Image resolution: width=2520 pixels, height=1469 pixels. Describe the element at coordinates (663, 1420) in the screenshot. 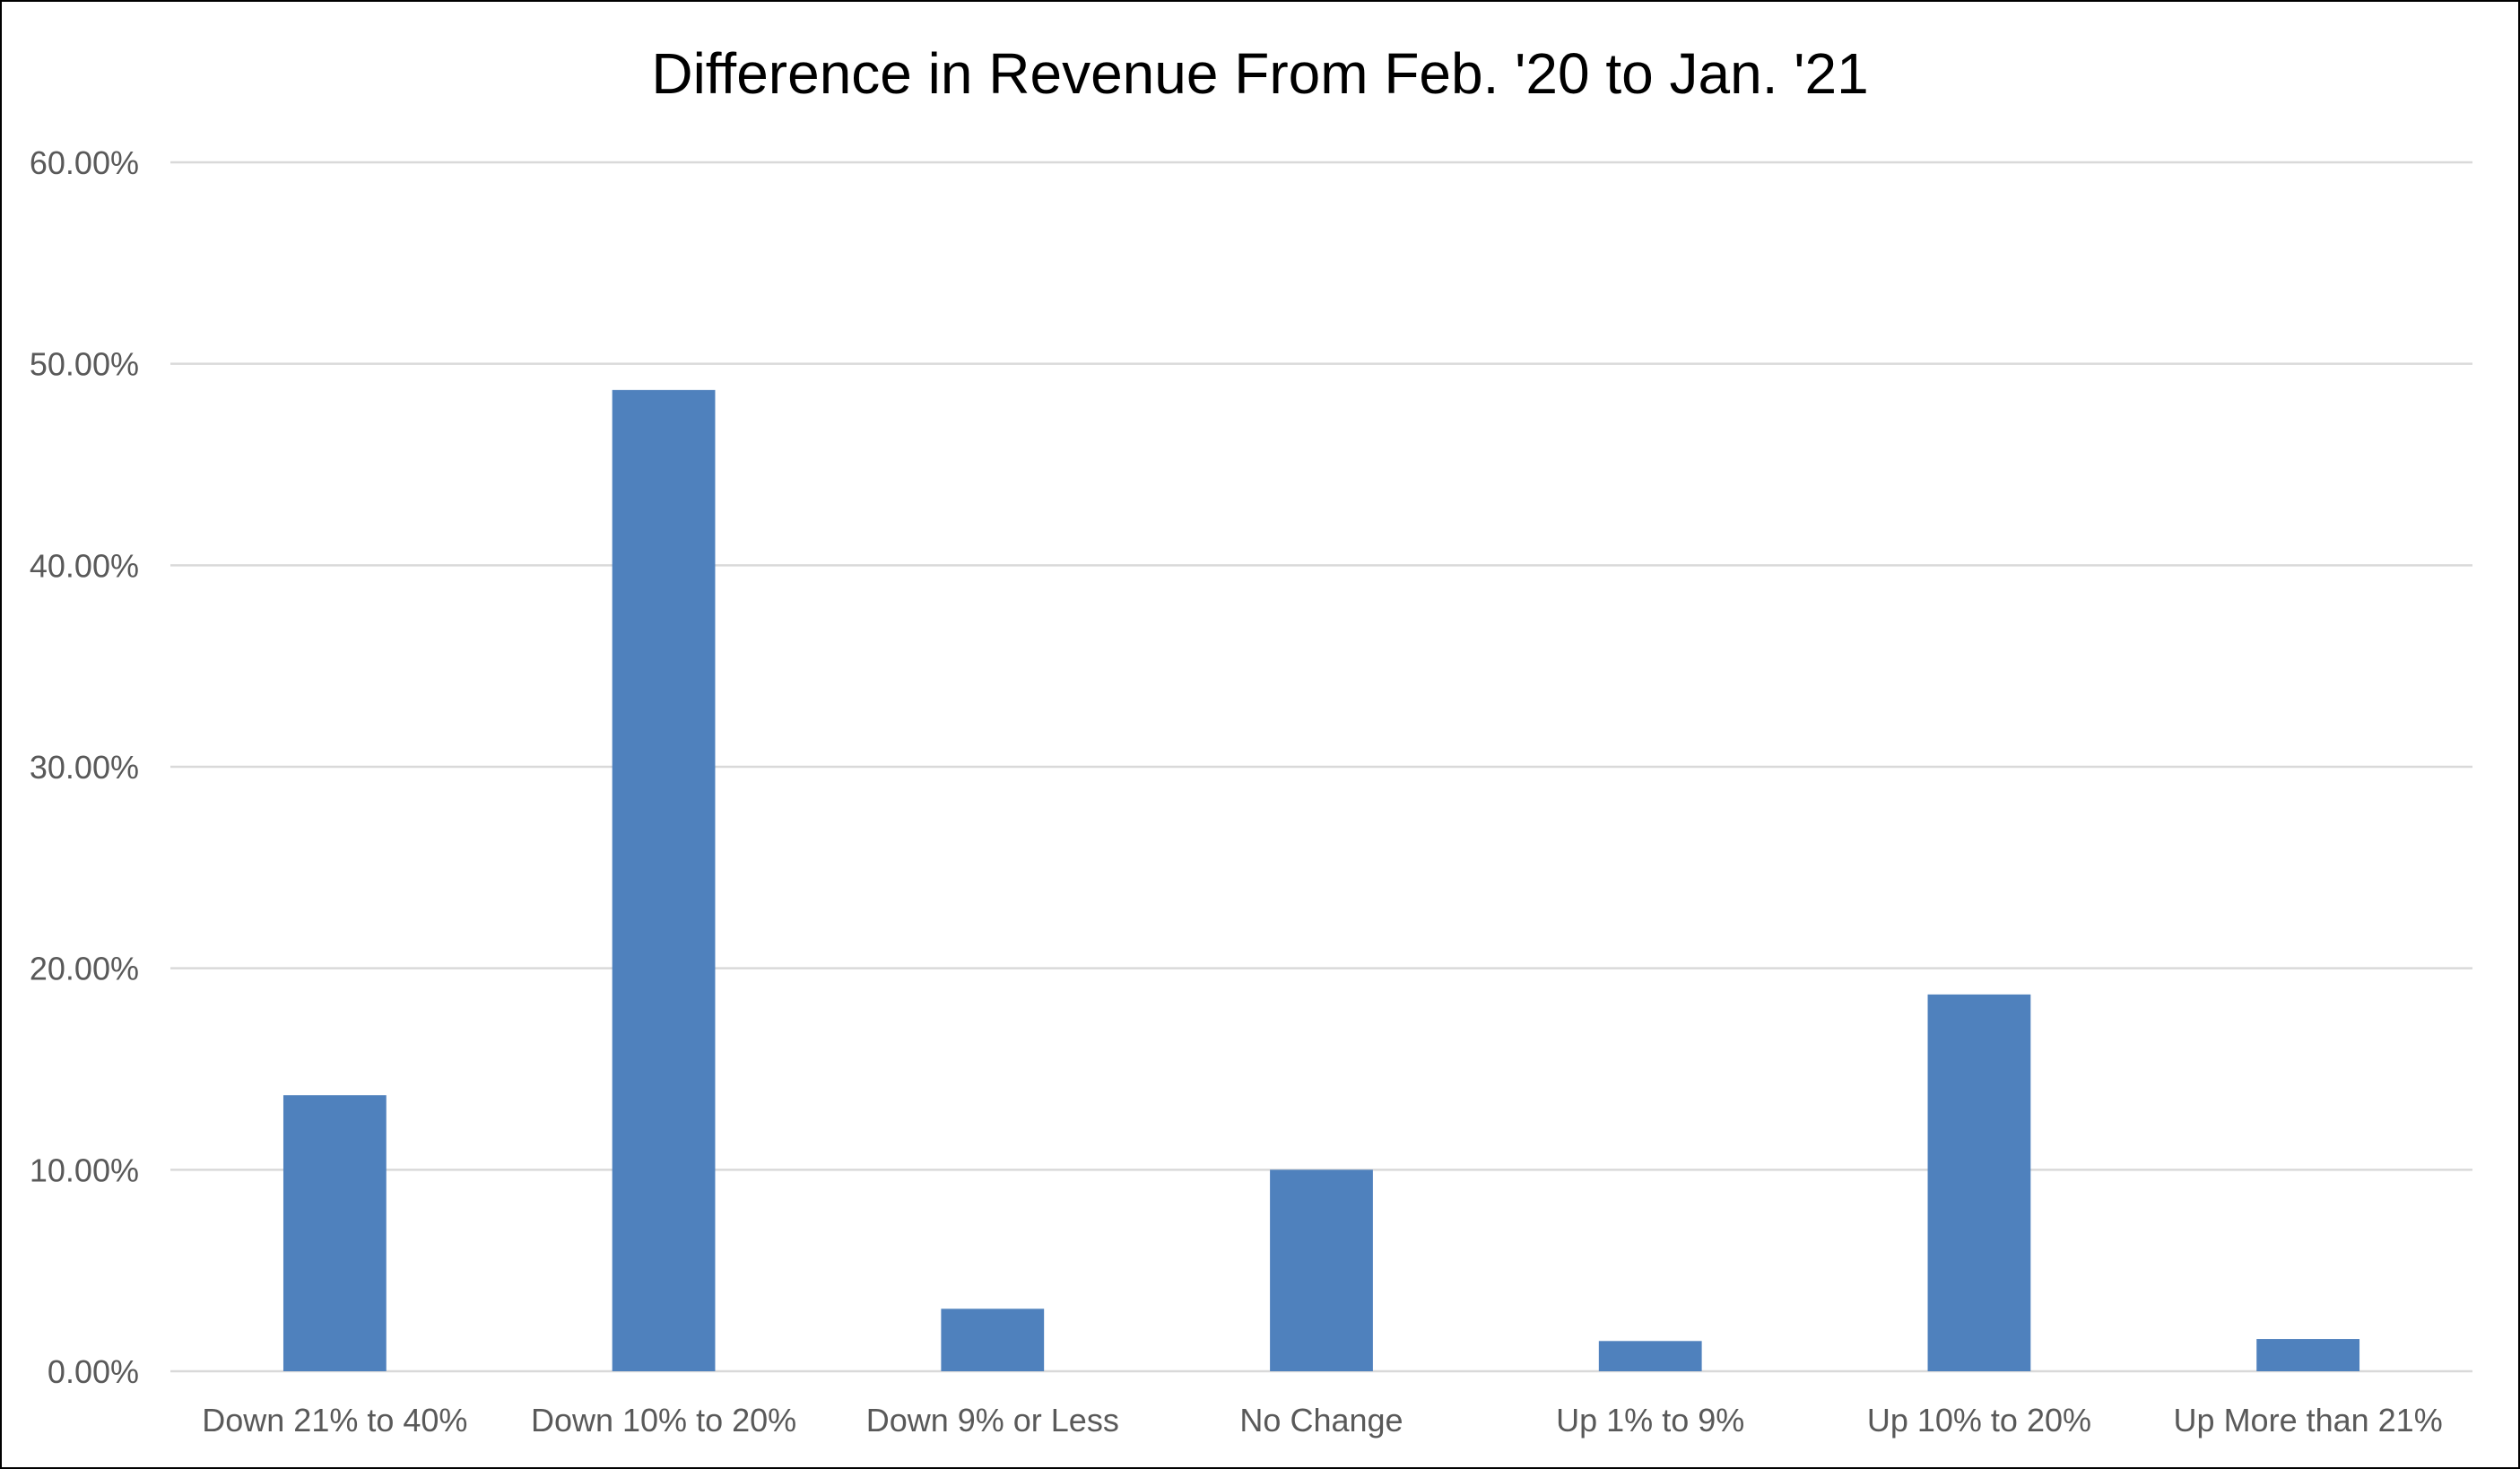

I see `x-tick-label: Down 10% to 20%` at that location.